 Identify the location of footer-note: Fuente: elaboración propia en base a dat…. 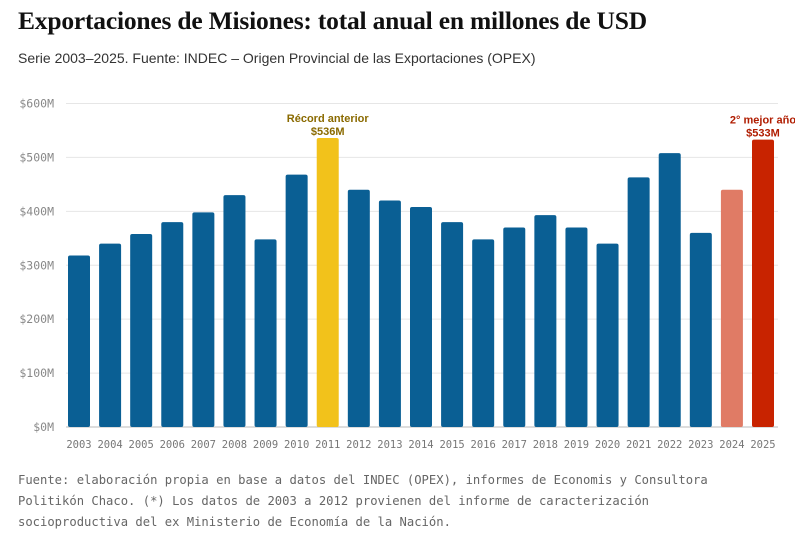
(363, 501).